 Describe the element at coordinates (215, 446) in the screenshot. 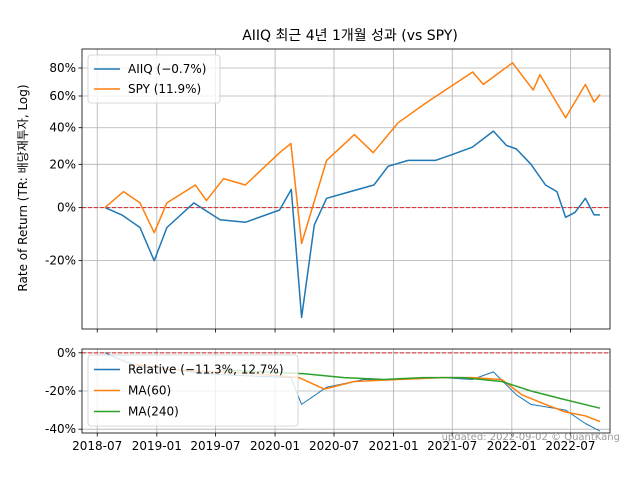

I see `x-tick-label: 2019-07` at that location.